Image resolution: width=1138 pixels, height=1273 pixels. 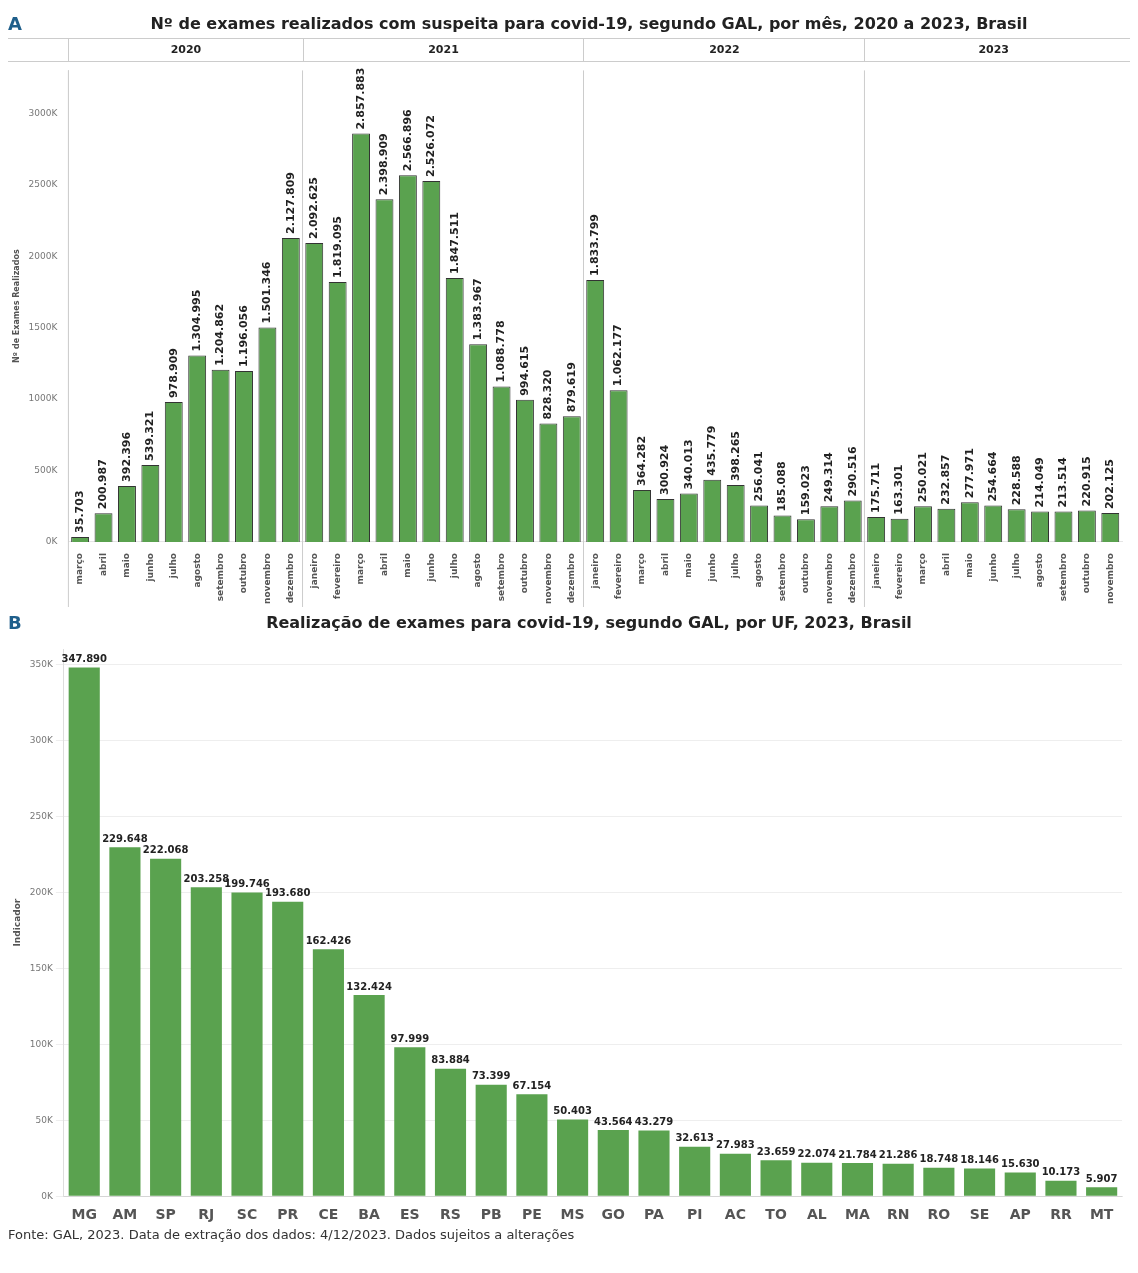 I want to click on y-tick-label: 50K, so click(x=44, y=1119).